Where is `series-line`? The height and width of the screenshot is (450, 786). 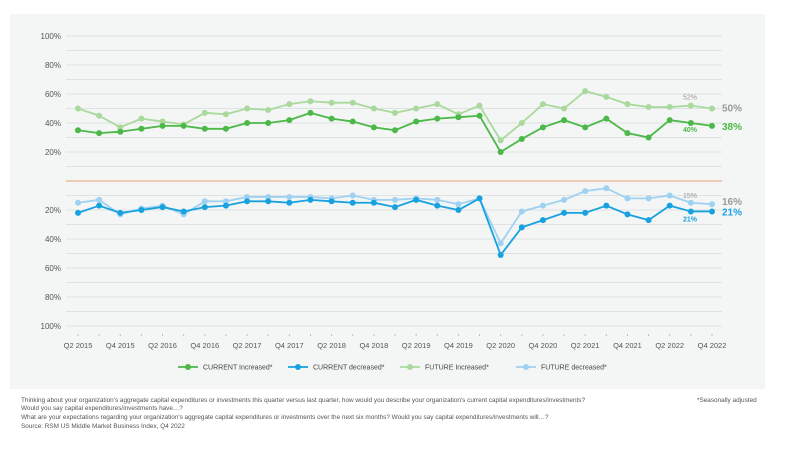
series-line is located at coordinates (395, 216).